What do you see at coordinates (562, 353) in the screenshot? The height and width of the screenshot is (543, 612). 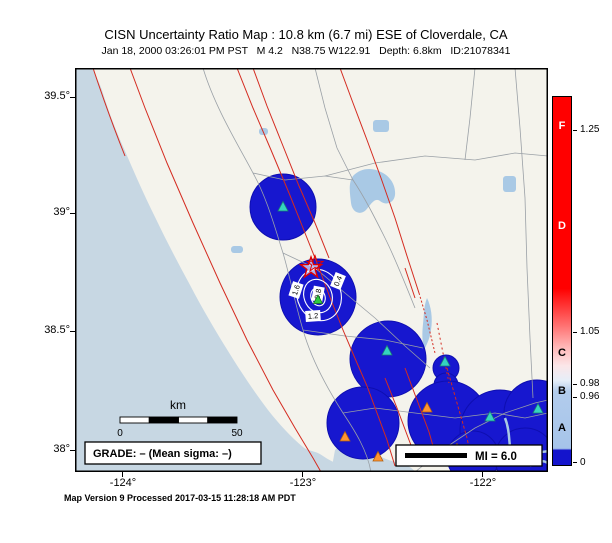 I see `grade-c: C` at bounding box center [562, 353].